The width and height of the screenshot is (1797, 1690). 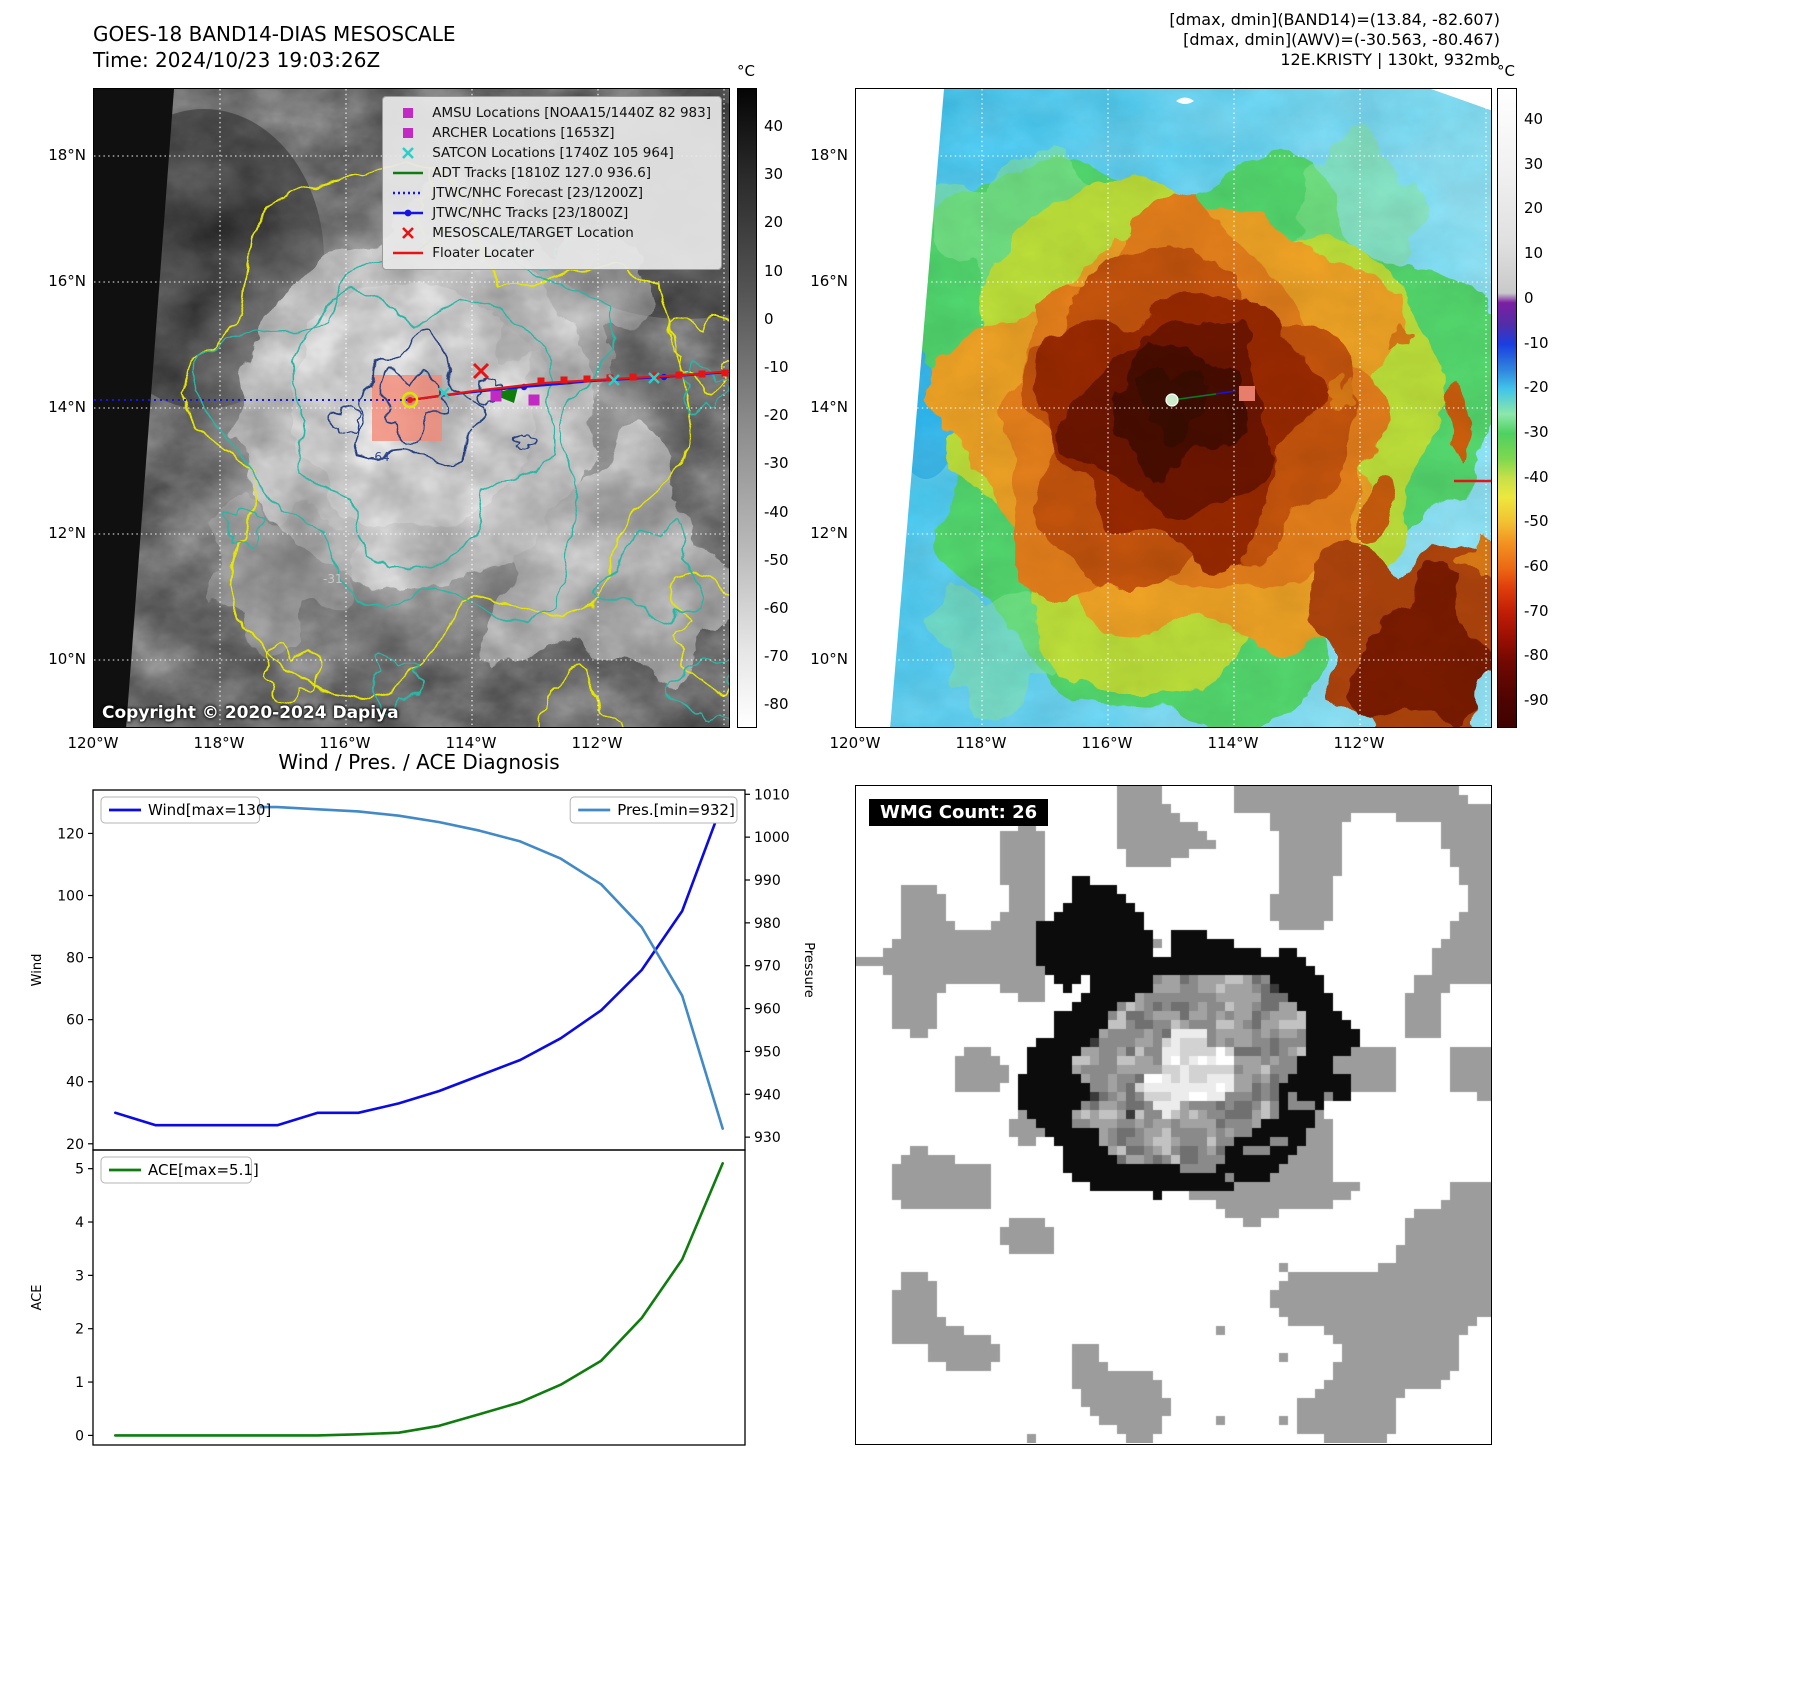 I want to click on legend-item-label: Floater Locater, so click(x=483, y=253).